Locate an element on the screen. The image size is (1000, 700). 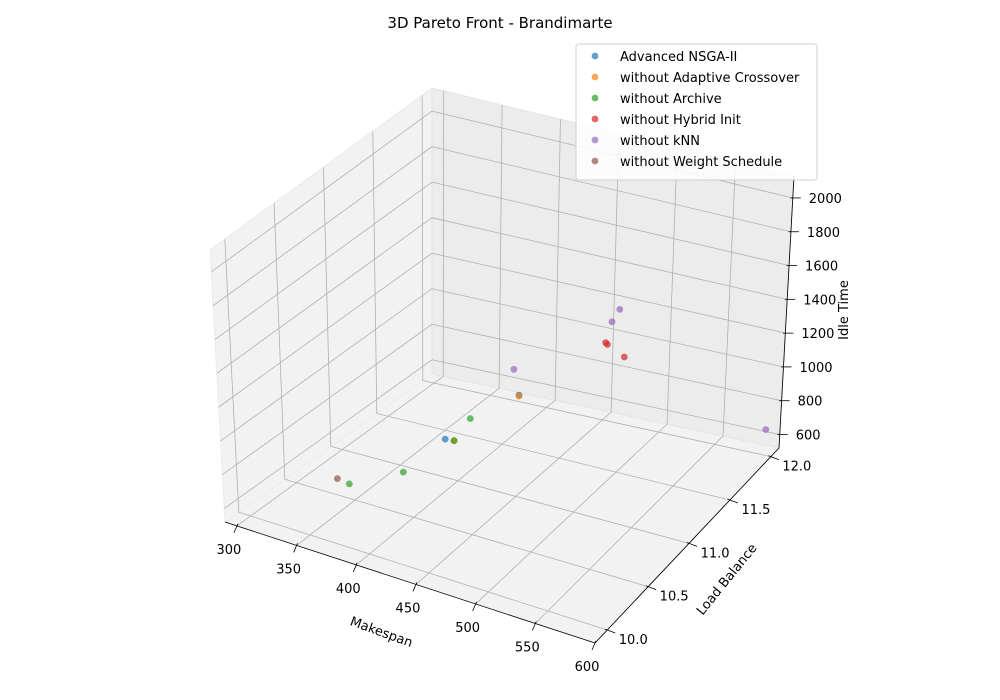
x-tick-label: 450 is located at coordinates (408, 608).